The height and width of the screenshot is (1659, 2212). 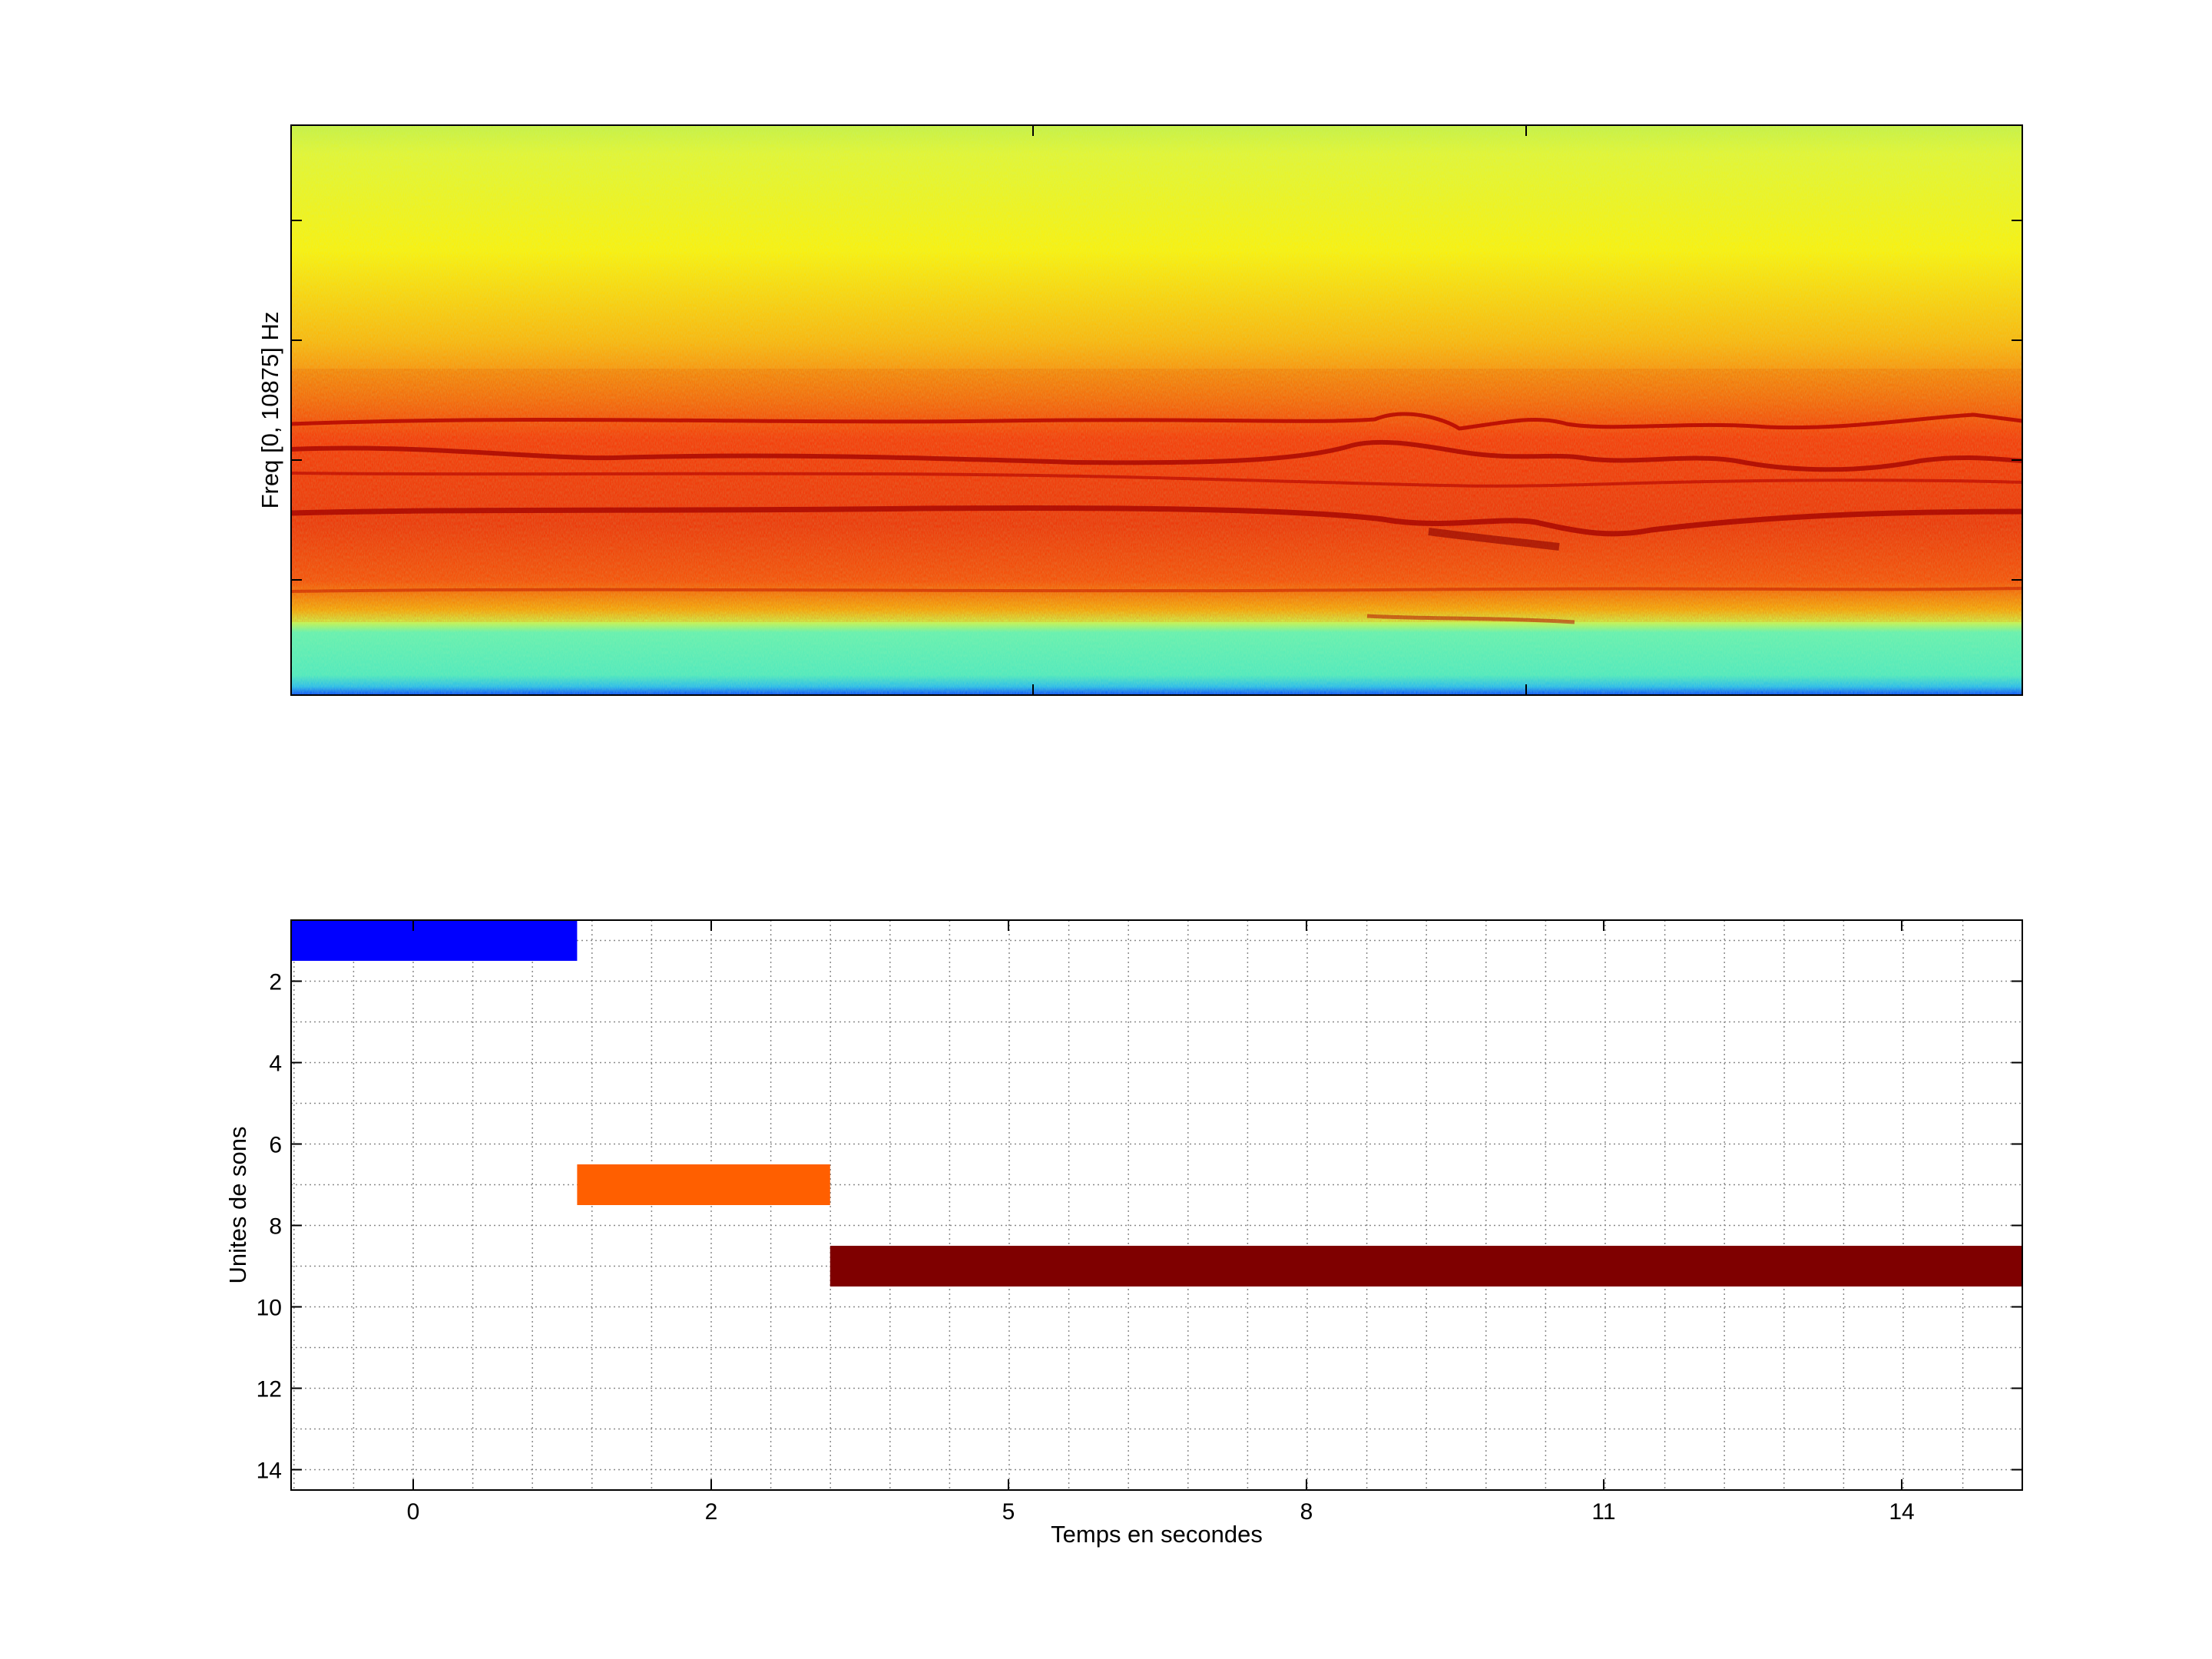 What do you see at coordinates (414, 1512) in the screenshot?
I see `x-tick-label: 0` at bounding box center [414, 1512].